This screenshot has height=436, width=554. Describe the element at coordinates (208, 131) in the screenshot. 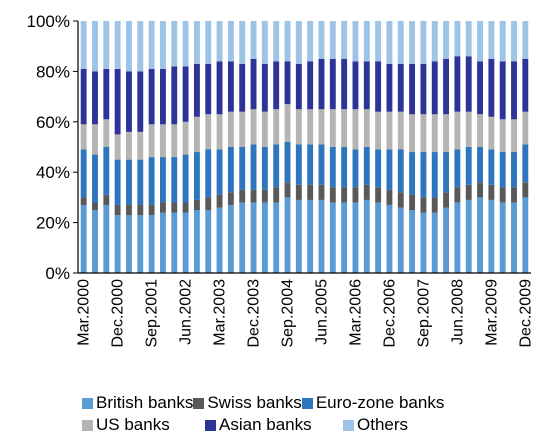

I see `bar-segment-us-banks-dec-2002` at that location.